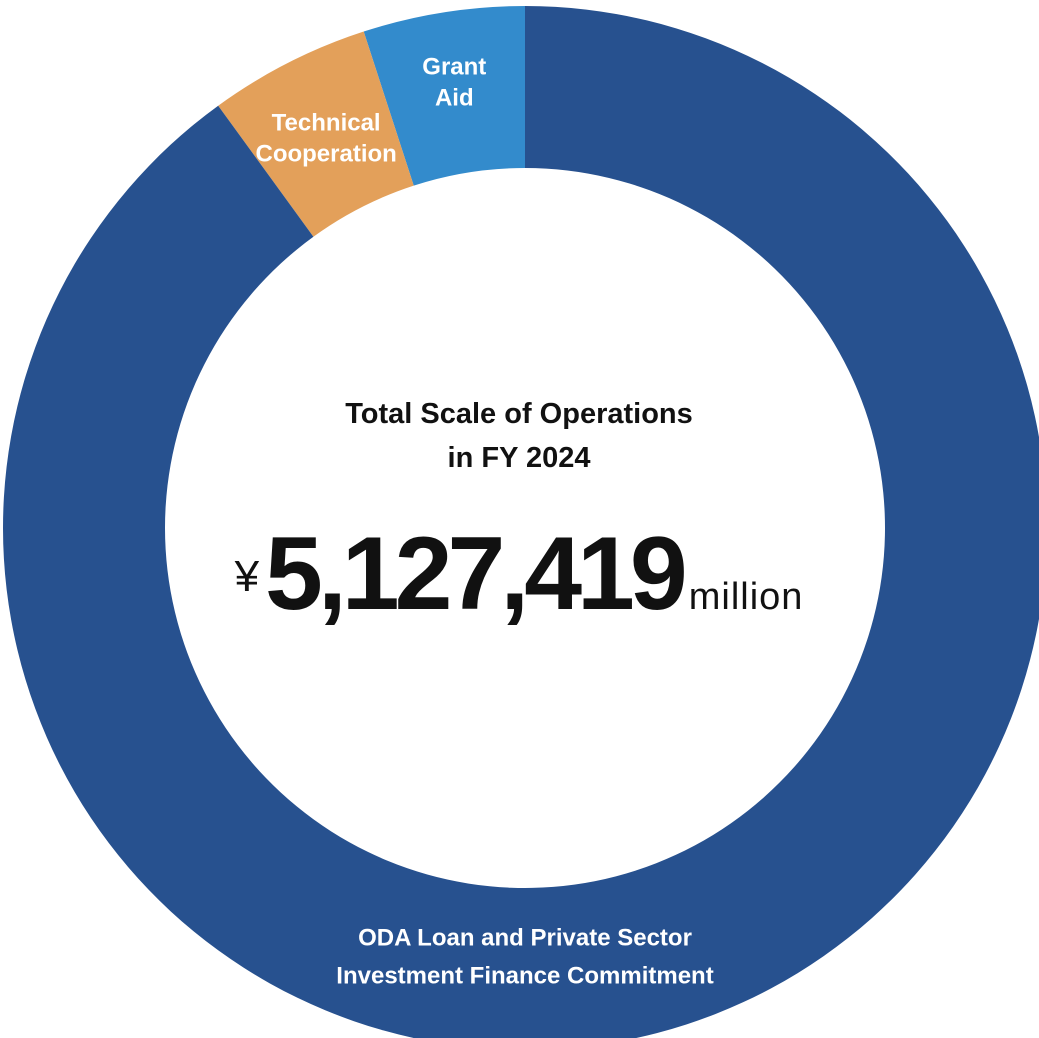 This screenshot has height=1038, width=1039. I want to click on total-amount: ¥5,127,419 million, so click(519, 574).